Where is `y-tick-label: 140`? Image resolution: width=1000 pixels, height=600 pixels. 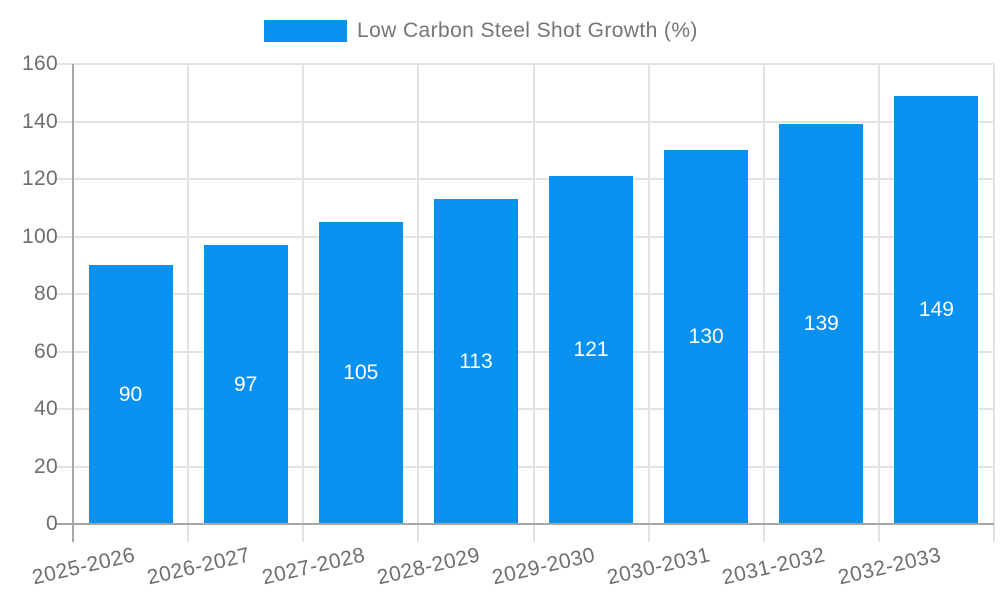
y-tick-label: 140 is located at coordinates (40, 121).